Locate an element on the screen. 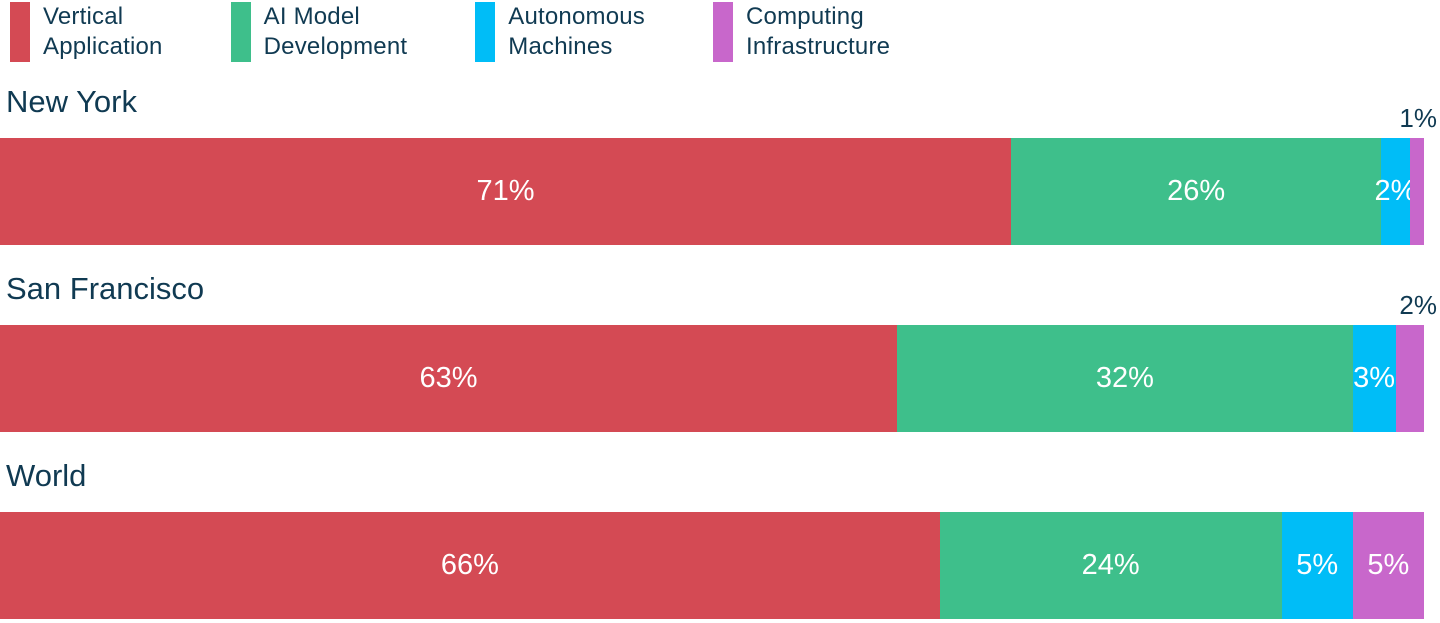  bar-segment-ai-model-development: 32% is located at coordinates (1125, 378).